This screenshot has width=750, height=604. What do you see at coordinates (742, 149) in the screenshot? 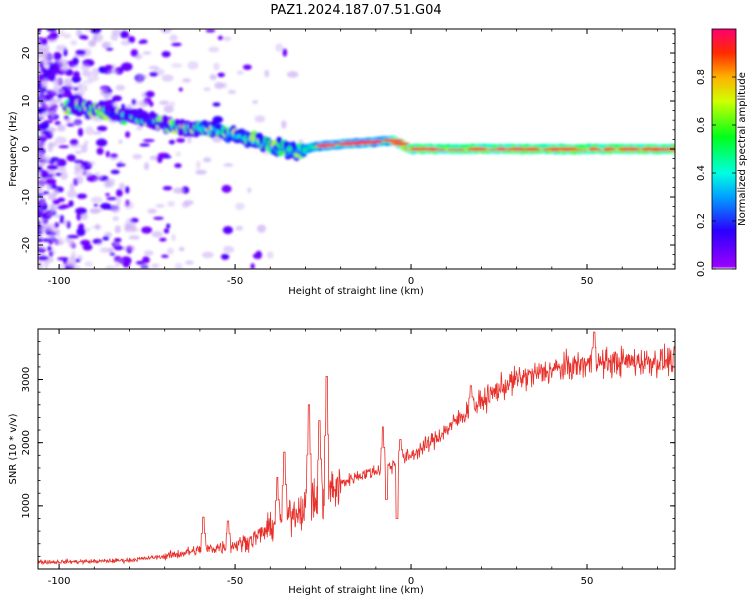
I see `colorbar-label: Normalized spectral amplitude` at bounding box center [742, 149].